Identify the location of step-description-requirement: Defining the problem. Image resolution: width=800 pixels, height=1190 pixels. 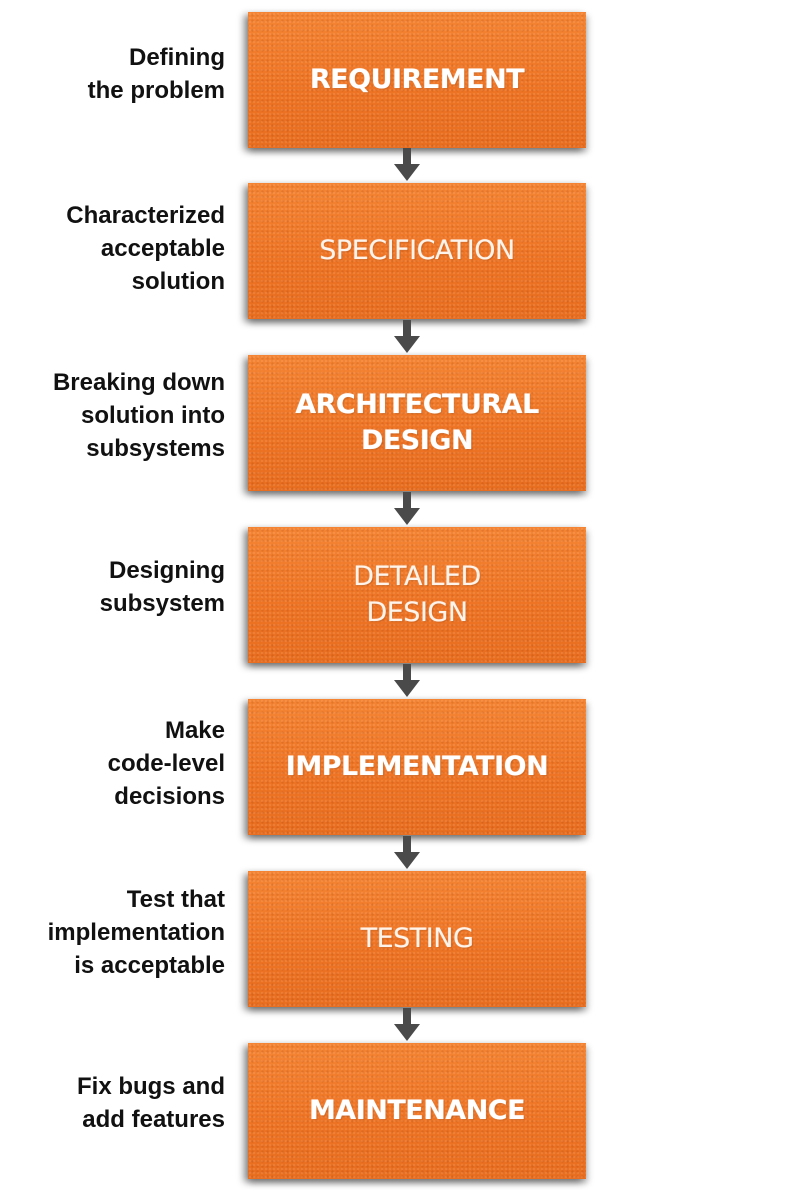
(156, 74).